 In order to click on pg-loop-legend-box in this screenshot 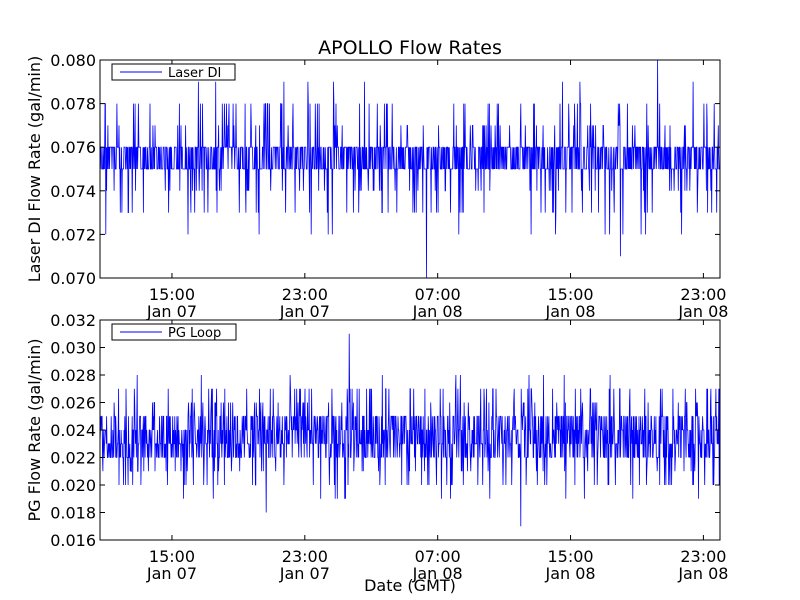, I will do `click(174, 332)`.